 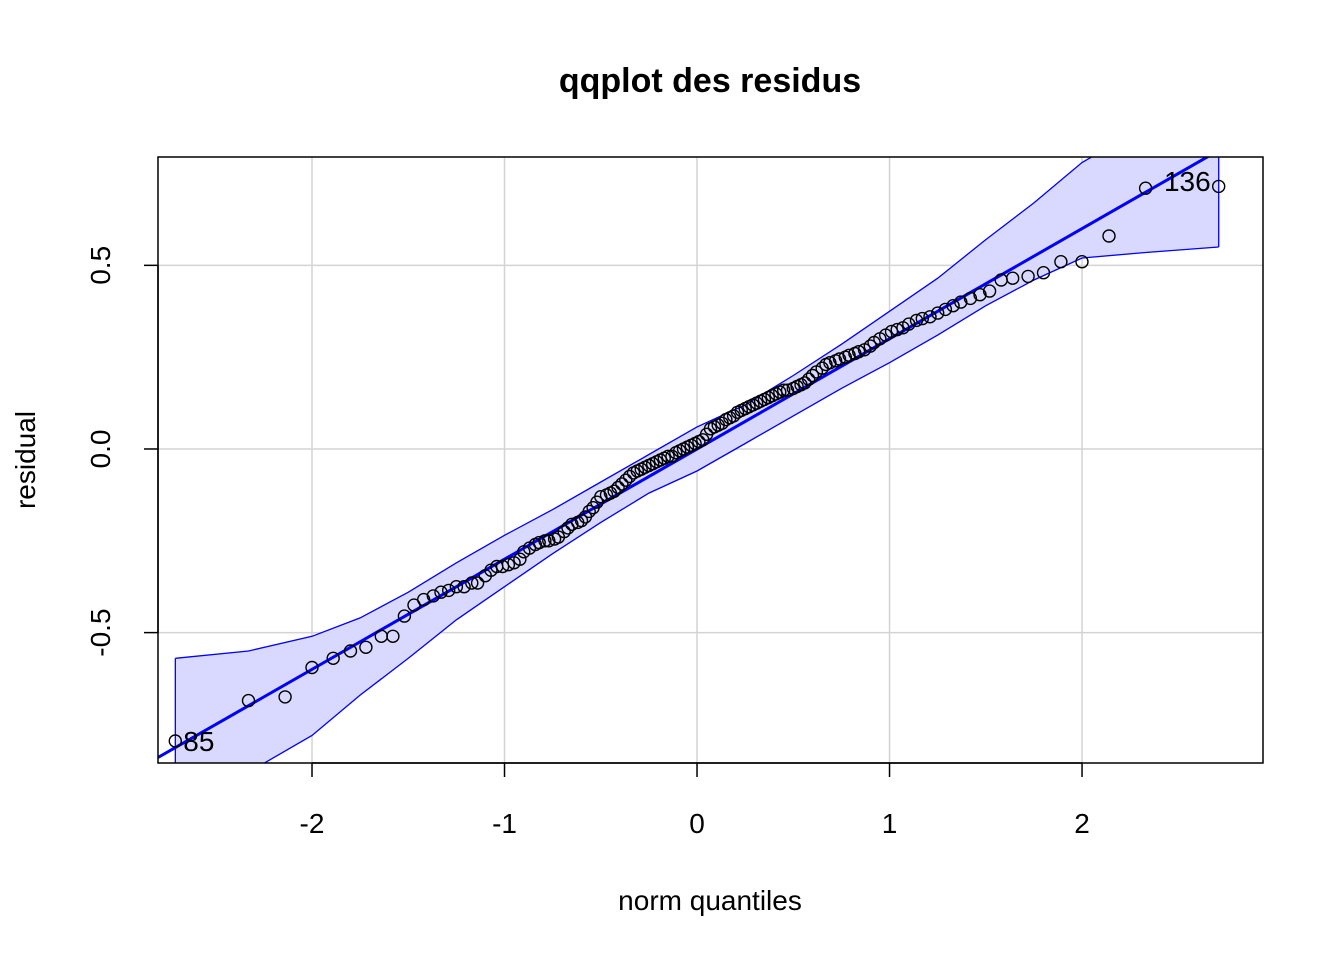 I want to click on chart-title: qqplot des residus, so click(x=710, y=81).